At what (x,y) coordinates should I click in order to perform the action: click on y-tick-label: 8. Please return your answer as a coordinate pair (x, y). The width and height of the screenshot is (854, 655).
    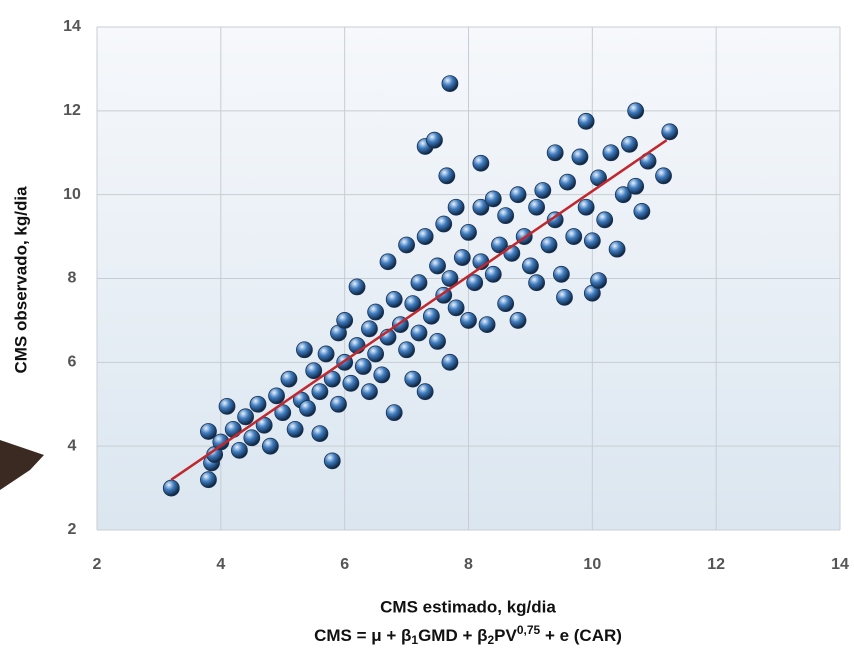
    Looking at the image, I should click on (72, 278).